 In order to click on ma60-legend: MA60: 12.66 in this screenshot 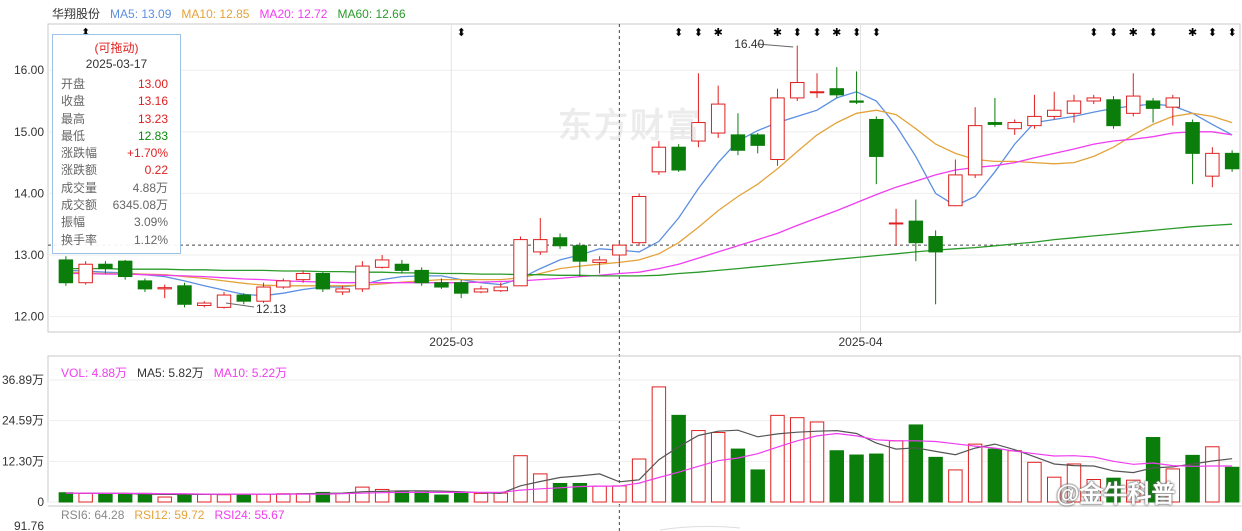, I will do `click(371, 14)`.